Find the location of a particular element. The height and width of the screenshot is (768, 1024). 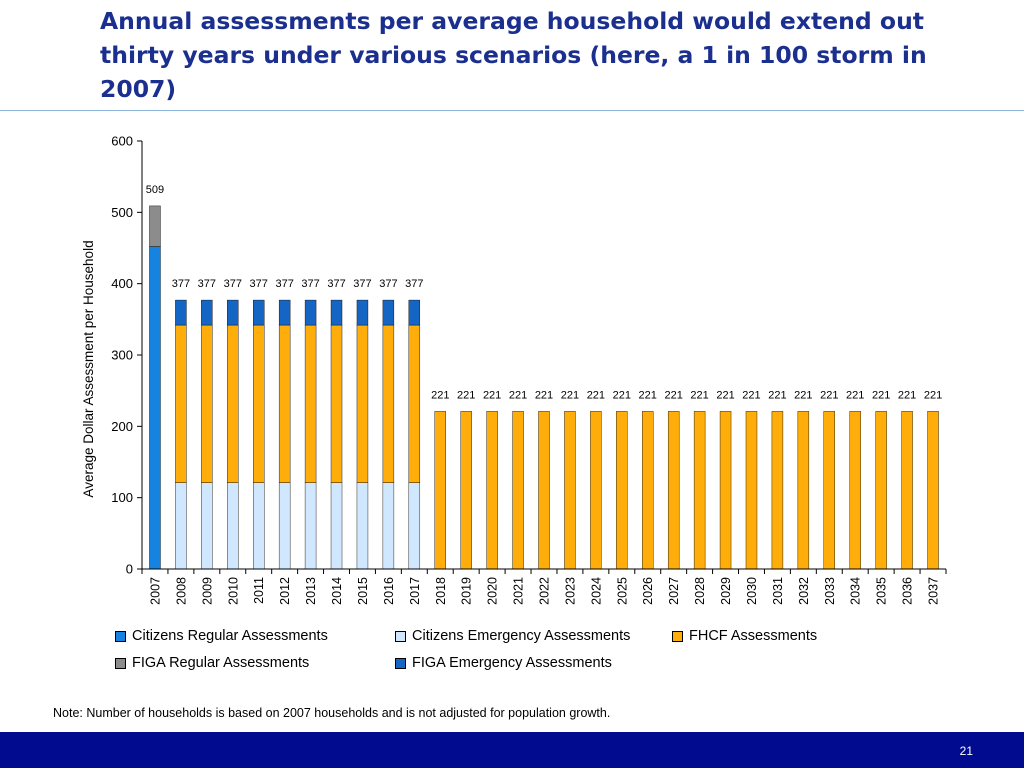

legend-item-fhcf: FHCF Assessments is located at coordinates (744, 636).